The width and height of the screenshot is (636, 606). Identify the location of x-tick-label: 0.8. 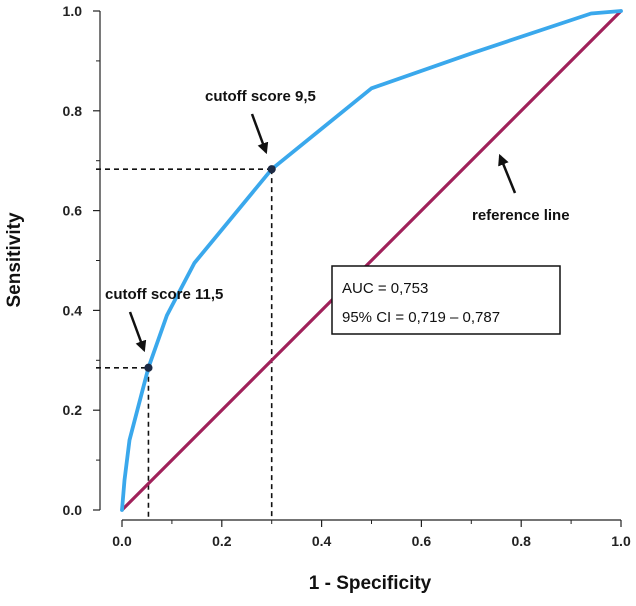
(521, 541).